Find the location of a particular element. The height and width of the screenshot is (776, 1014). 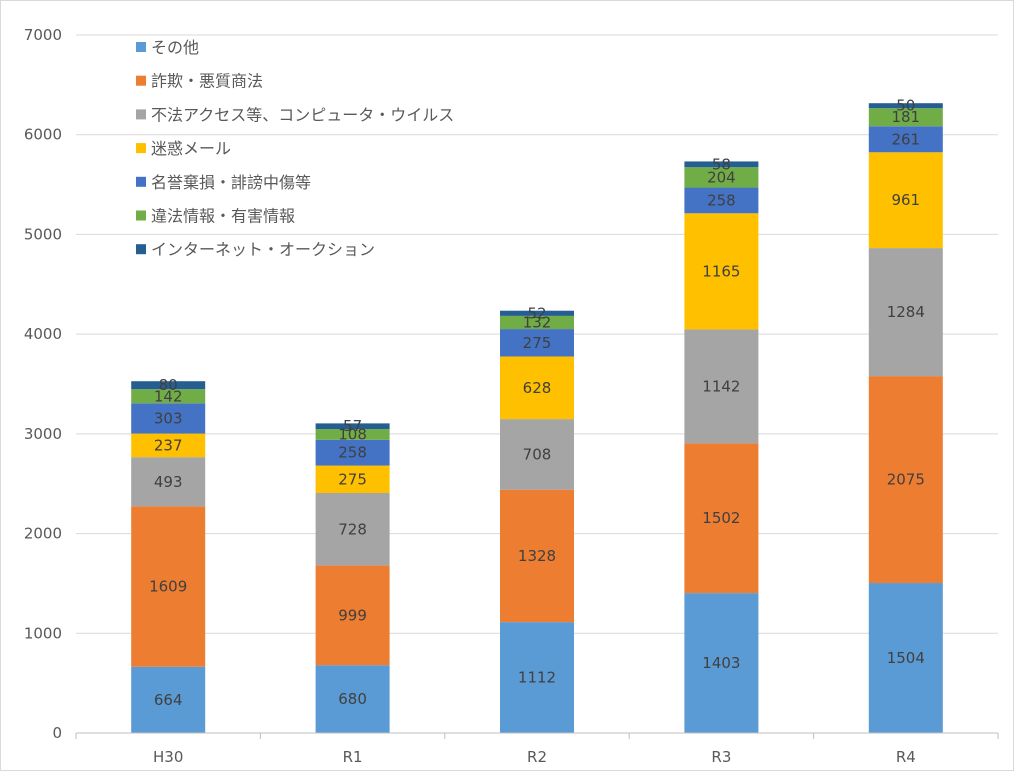

data-label: 708 is located at coordinates (537, 454).